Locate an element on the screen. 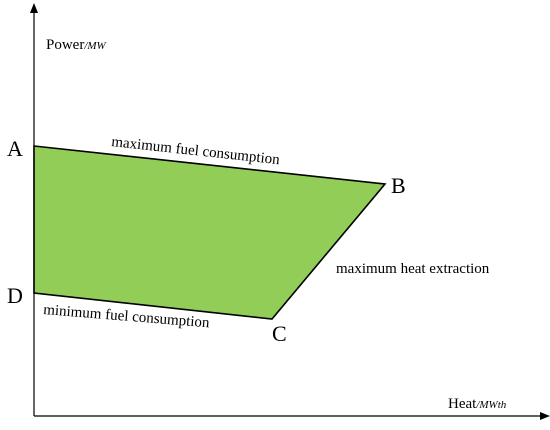 Image resolution: width=550 pixels, height=430 pixels. vertex-label-c: C is located at coordinates (279, 333).